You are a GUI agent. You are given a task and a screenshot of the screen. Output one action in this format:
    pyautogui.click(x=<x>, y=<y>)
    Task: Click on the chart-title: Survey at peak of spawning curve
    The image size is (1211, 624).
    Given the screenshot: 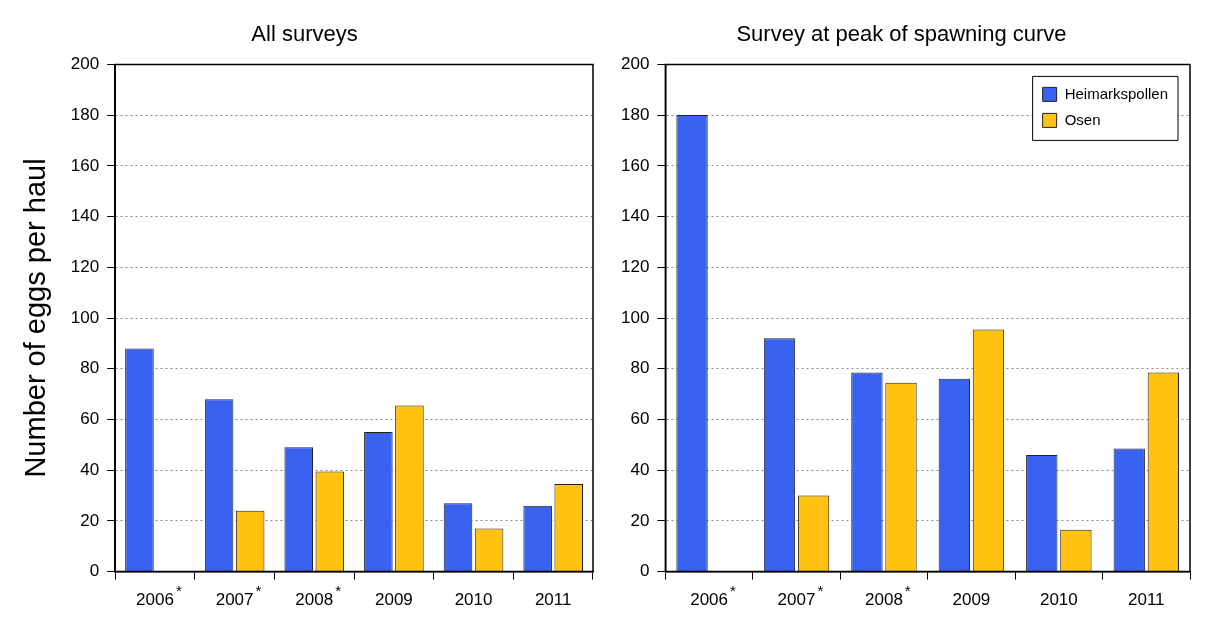 What is the action you would take?
    pyautogui.click(x=901, y=34)
    